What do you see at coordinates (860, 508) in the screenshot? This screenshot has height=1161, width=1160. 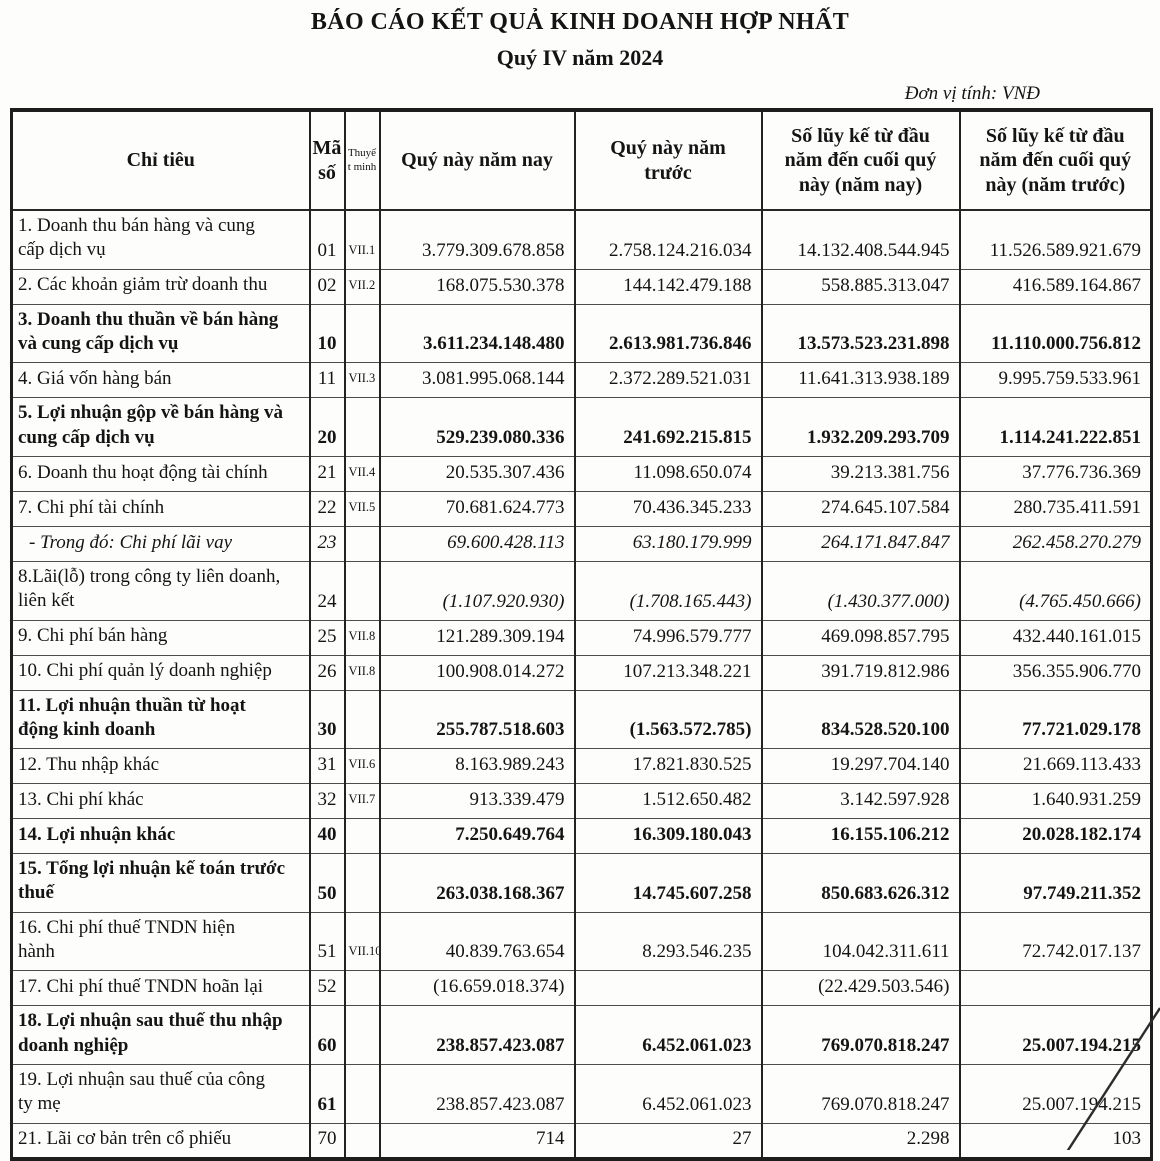 I see `value-ytd-this-year: 274.645.107.584` at bounding box center [860, 508].